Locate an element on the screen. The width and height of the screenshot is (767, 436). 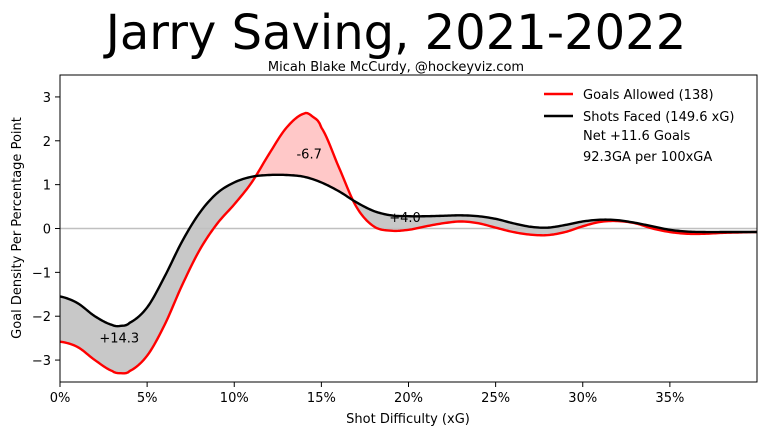
y-axis-ticks: −3 −2 −1 0 1 2 3 is located at coordinates (46, 230).